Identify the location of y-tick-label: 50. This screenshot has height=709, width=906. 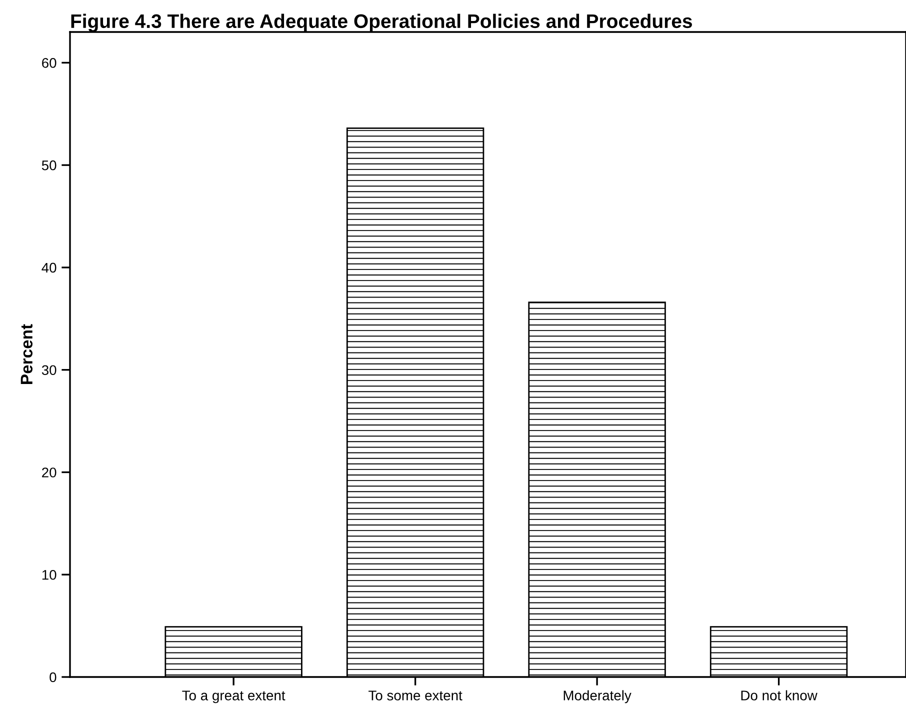
(49, 165).